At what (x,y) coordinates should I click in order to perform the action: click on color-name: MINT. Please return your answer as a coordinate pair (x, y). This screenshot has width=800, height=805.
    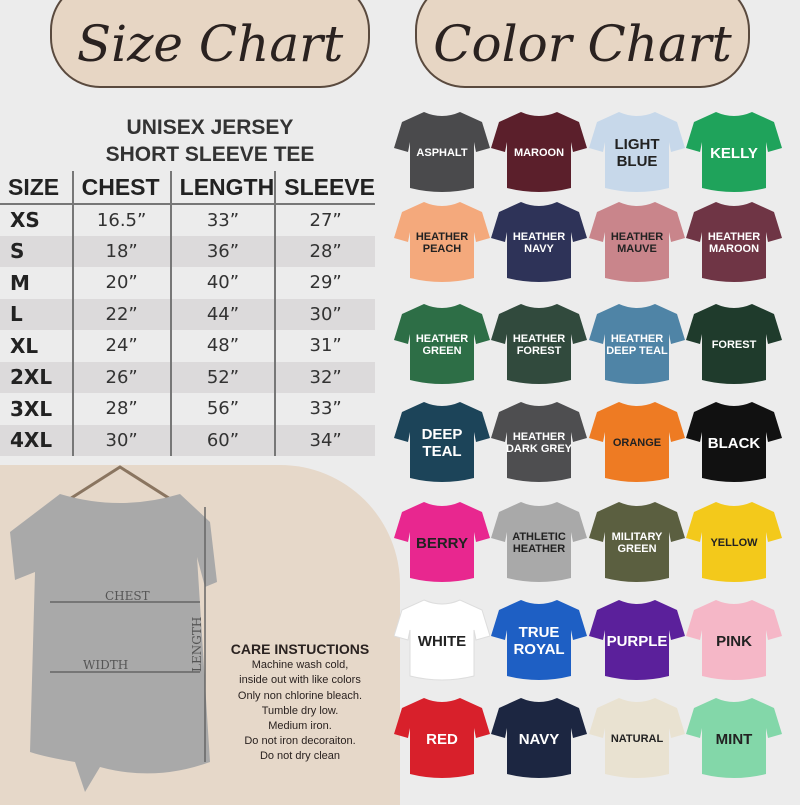
    Looking at the image, I should click on (734, 739).